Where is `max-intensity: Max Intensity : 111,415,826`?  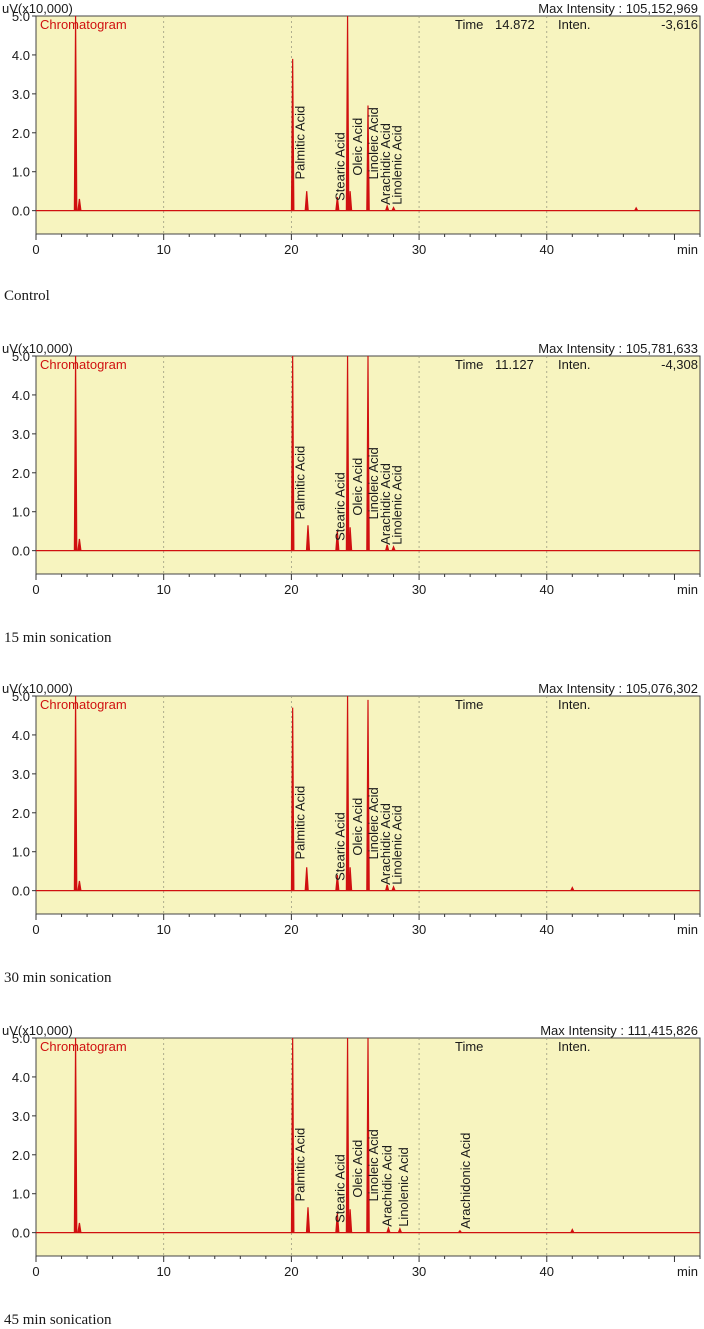 max-intensity: Max Intensity : 111,415,826 is located at coordinates (619, 1030).